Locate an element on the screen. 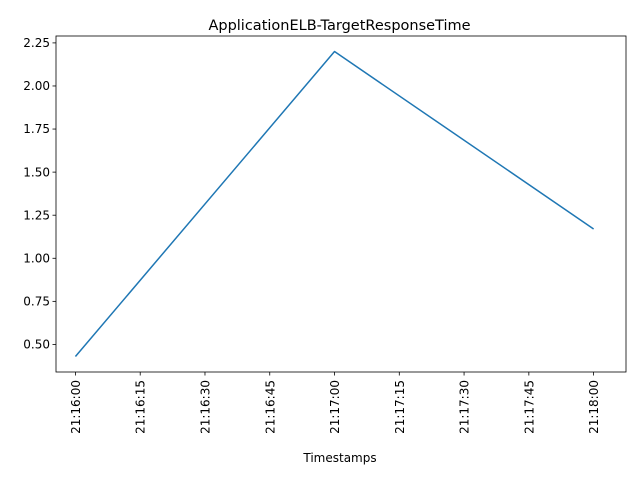 Image resolution: width=640 pixels, height=480 pixels. x-tick-label: 21:18:00 is located at coordinates (594, 407).